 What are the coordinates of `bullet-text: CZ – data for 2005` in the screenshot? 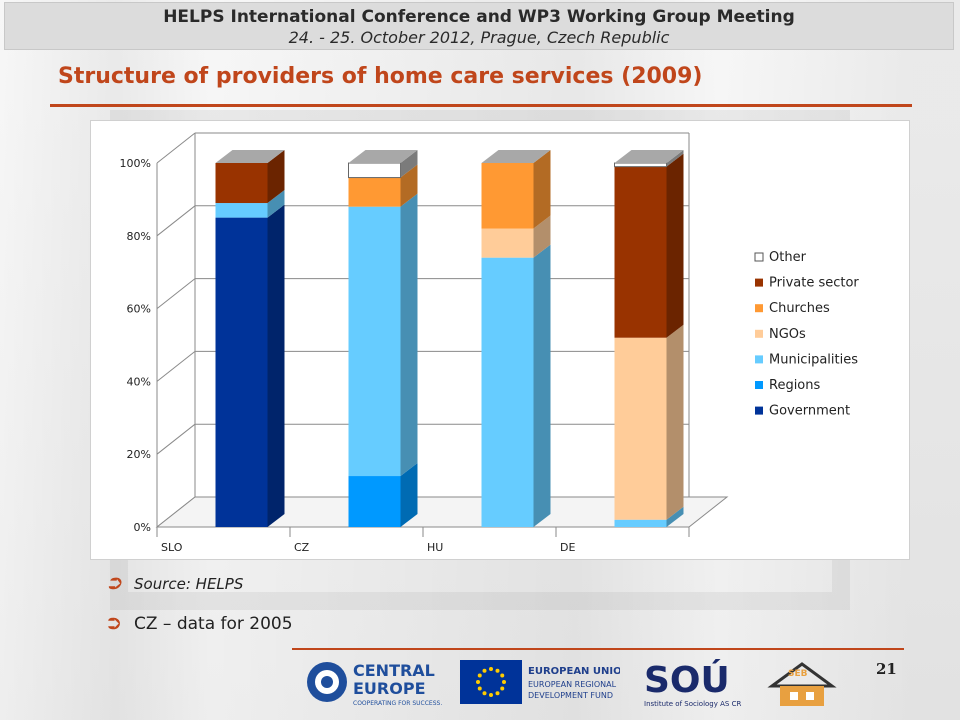 It's located at (213, 624).